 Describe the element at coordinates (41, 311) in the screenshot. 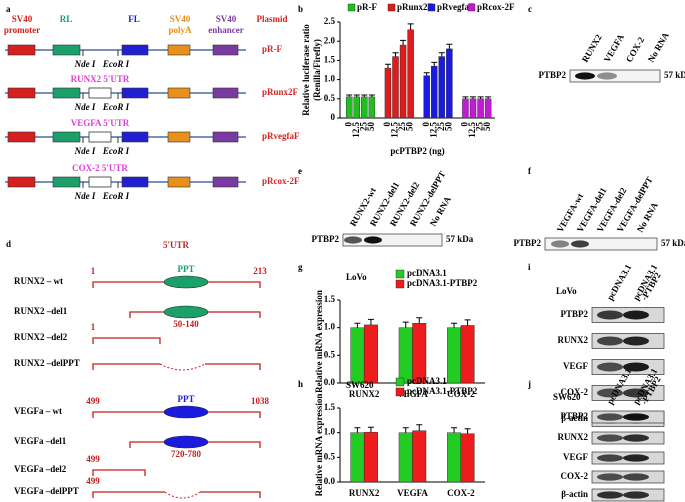

I see `construct-label: RUNX2 –del1` at that location.